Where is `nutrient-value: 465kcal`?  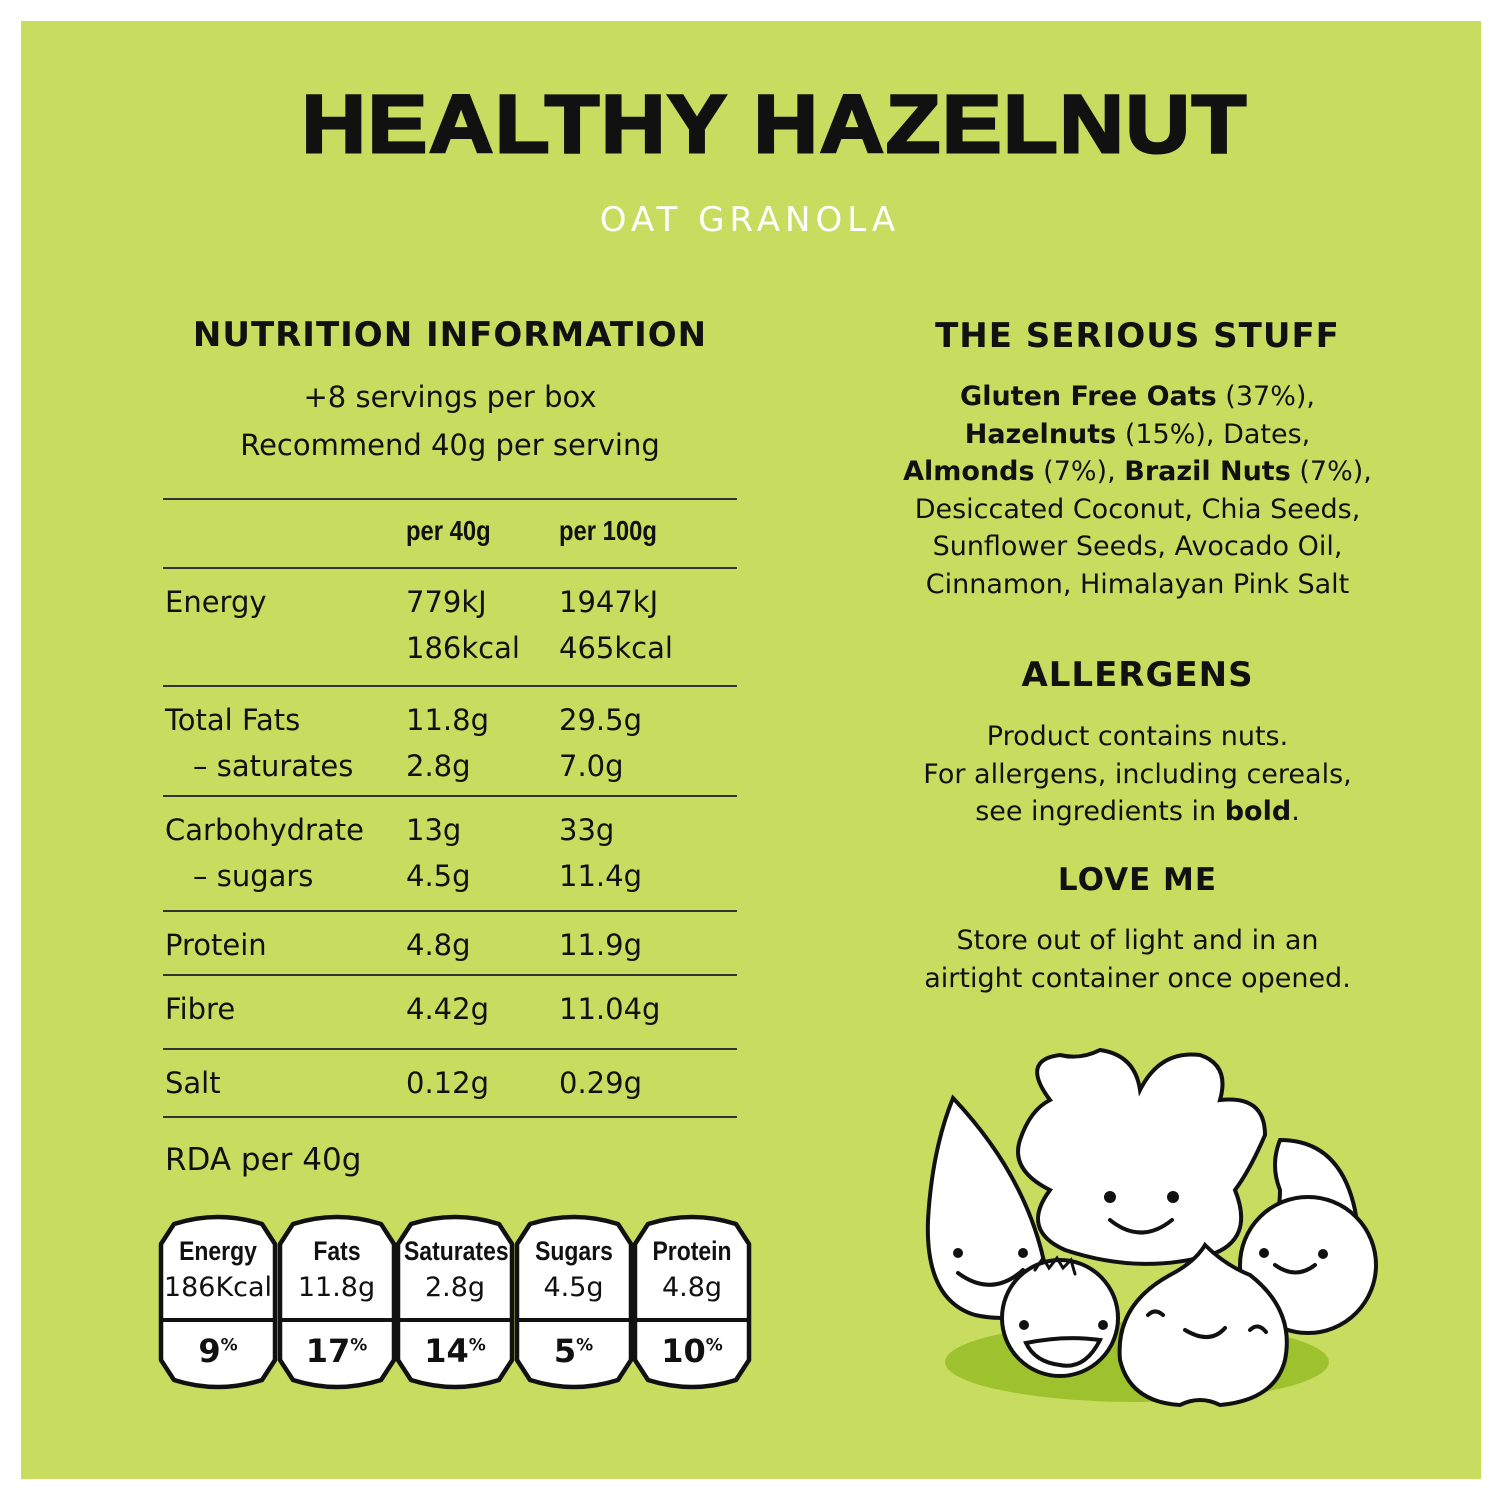
nutrient-value: 465kcal is located at coordinates (616, 648).